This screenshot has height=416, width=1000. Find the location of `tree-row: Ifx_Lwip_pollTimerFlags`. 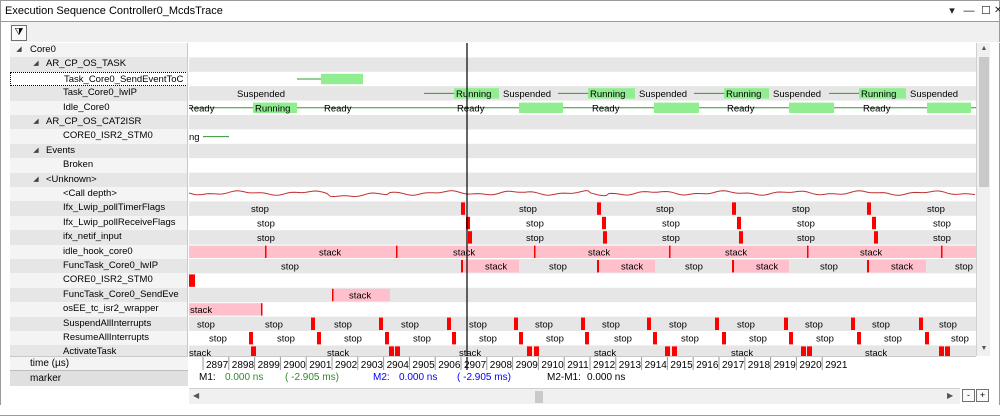

tree-row: Ifx_Lwip_pollTimerFlags is located at coordinates (98, 208).